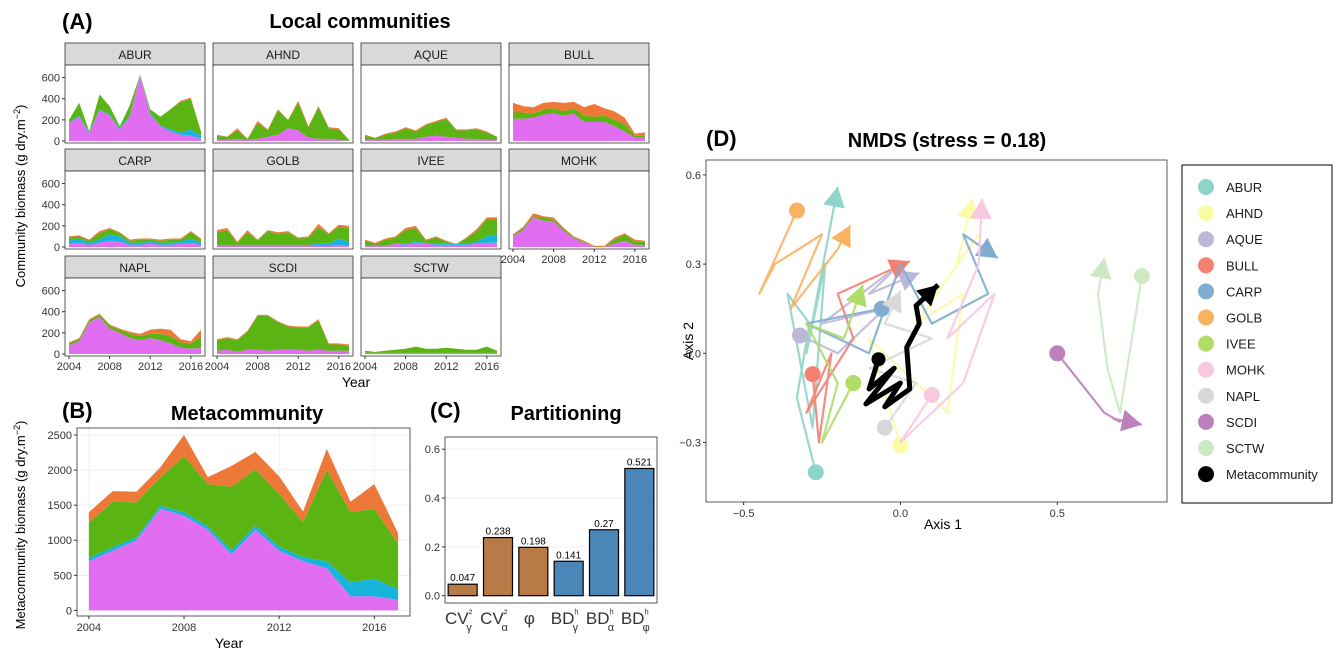 The height and width of the screenshot is (657, 1338). I want to click on metacommunity-area-magenta, so click(243, 559).